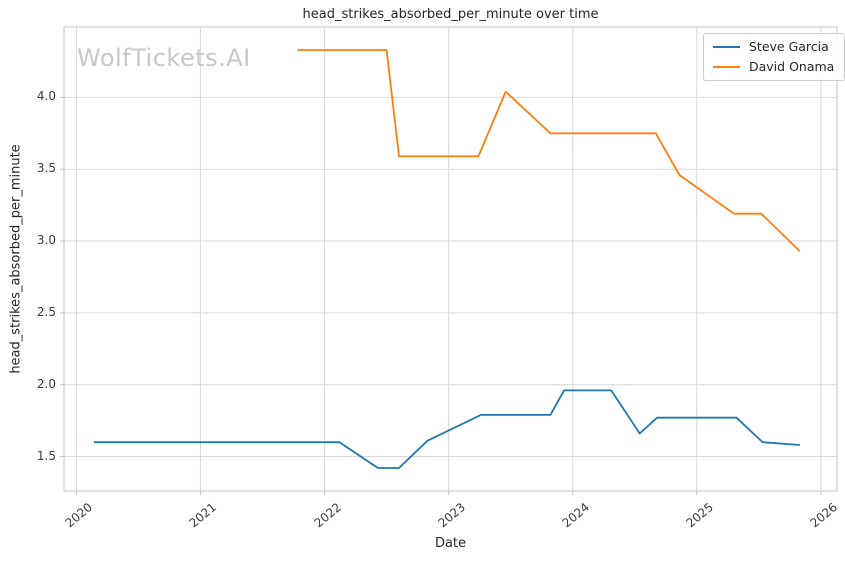 This screenshot has height=561, width=845. I want to click on y-tick-label: 2.5, so click(46, 311).